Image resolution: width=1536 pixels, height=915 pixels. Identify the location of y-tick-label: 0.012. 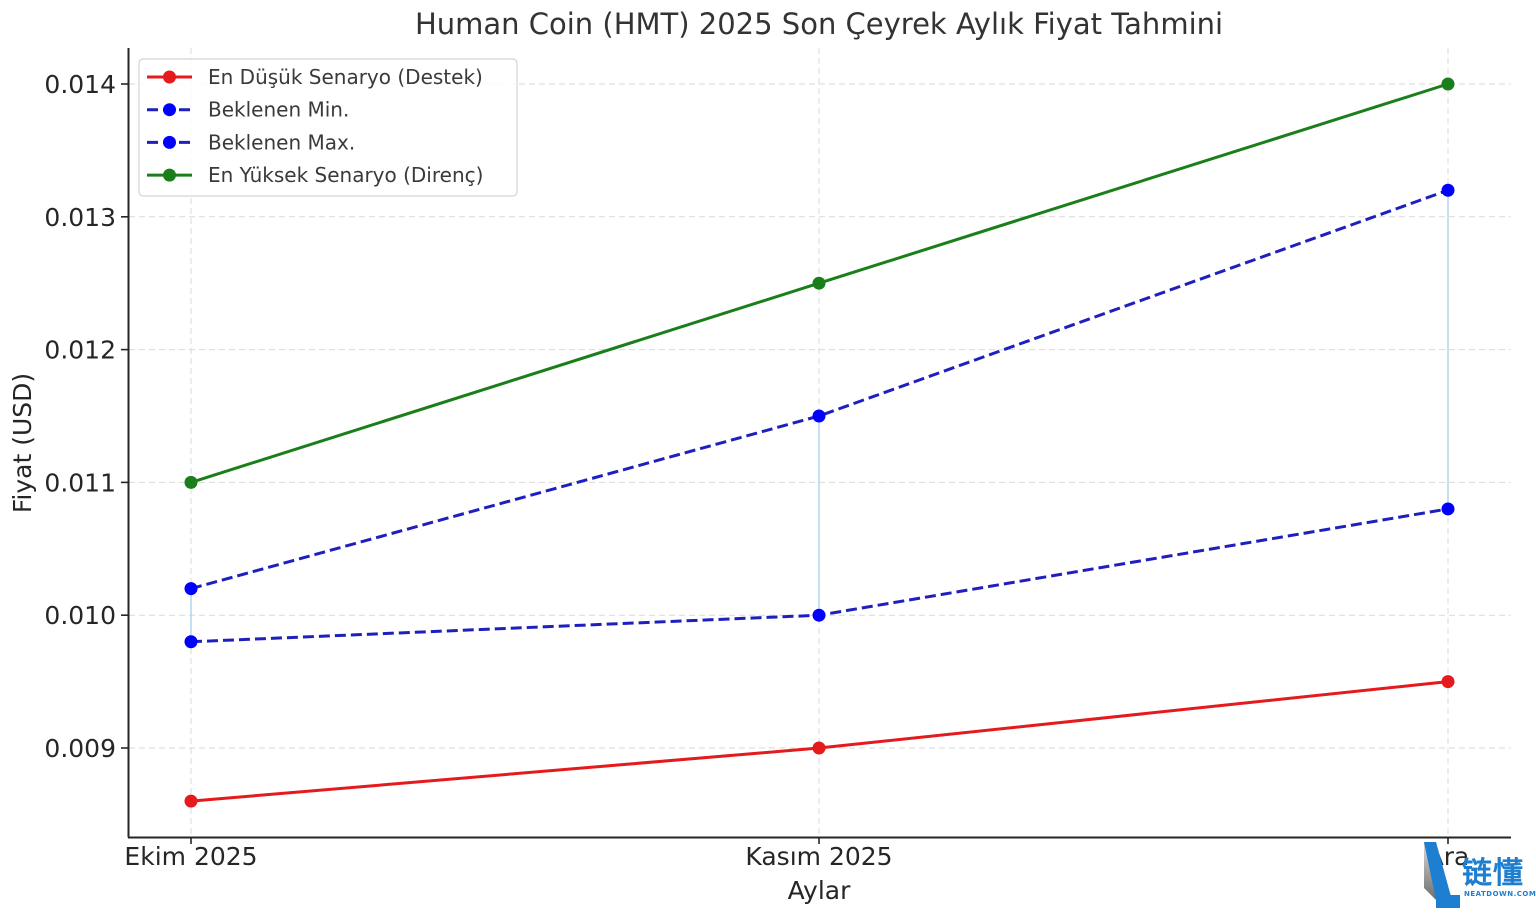
(80, 350).